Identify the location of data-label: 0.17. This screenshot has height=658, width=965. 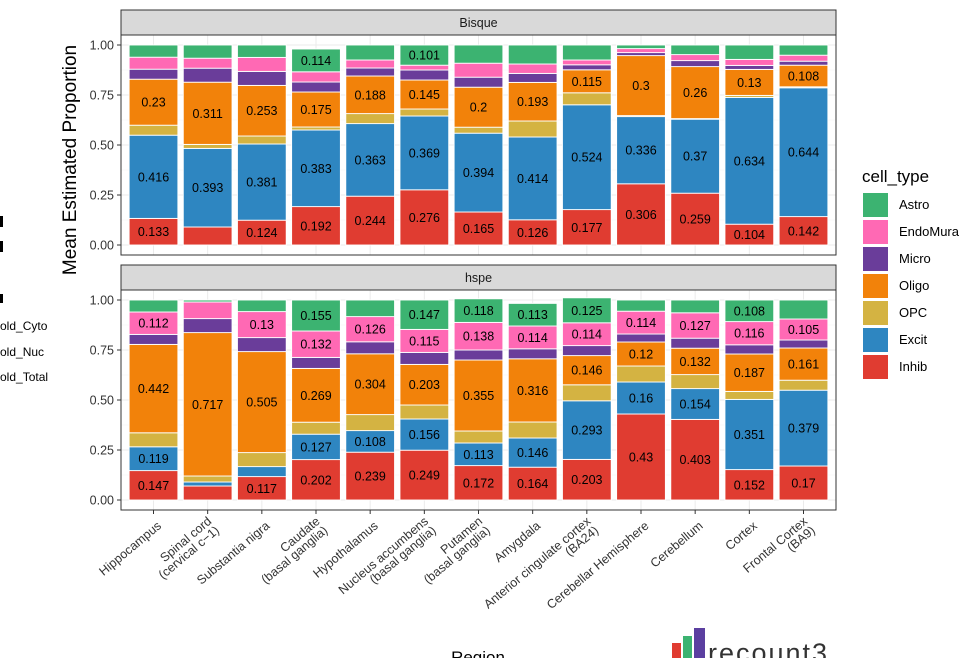
(803, 484).